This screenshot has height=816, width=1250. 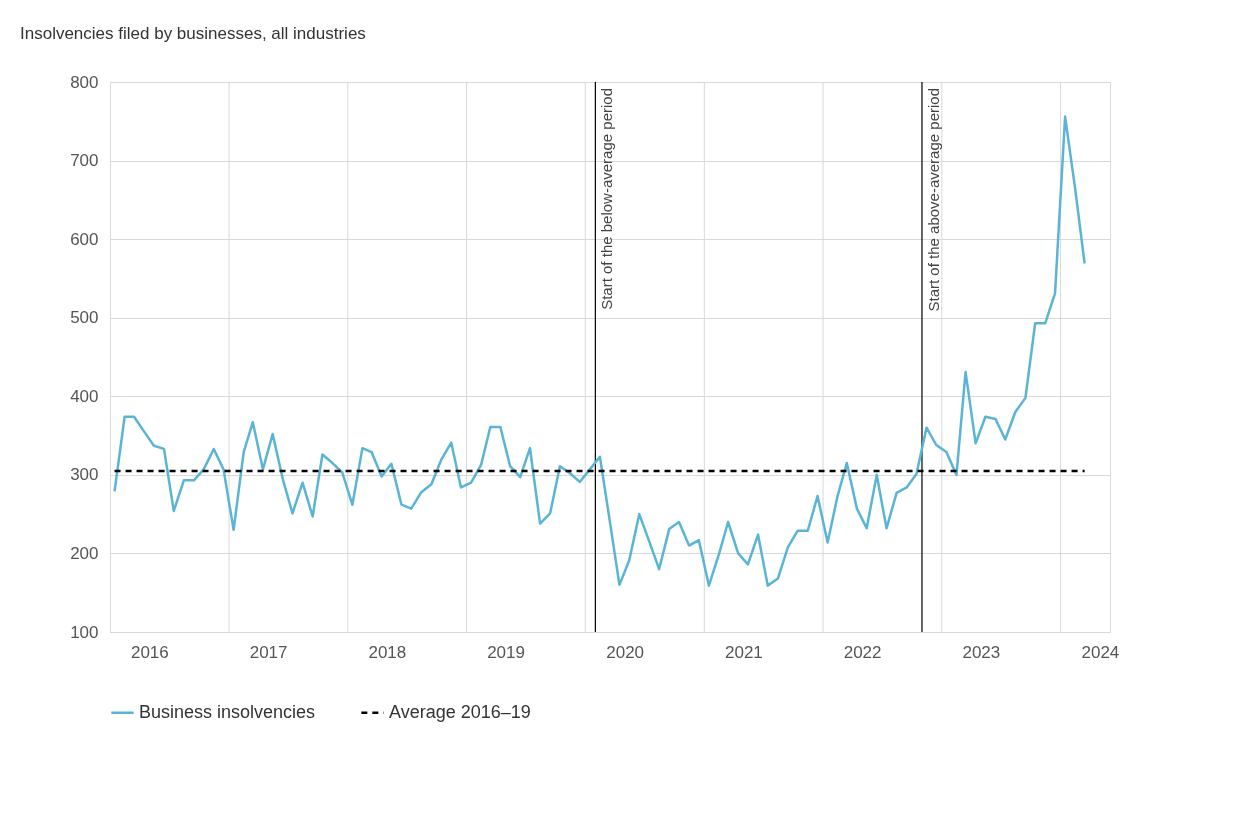 What do you see at coordinates (981, 652) in the screenshot?
I see `x-tick-label: 2023` at bounding box center [981, 652].